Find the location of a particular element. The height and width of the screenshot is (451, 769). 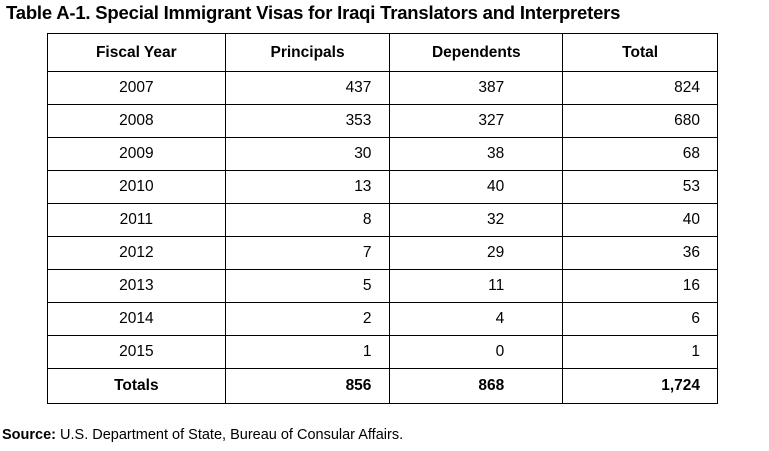

table-row: 2012 7 29 36 is located at coordinates (382, 253).